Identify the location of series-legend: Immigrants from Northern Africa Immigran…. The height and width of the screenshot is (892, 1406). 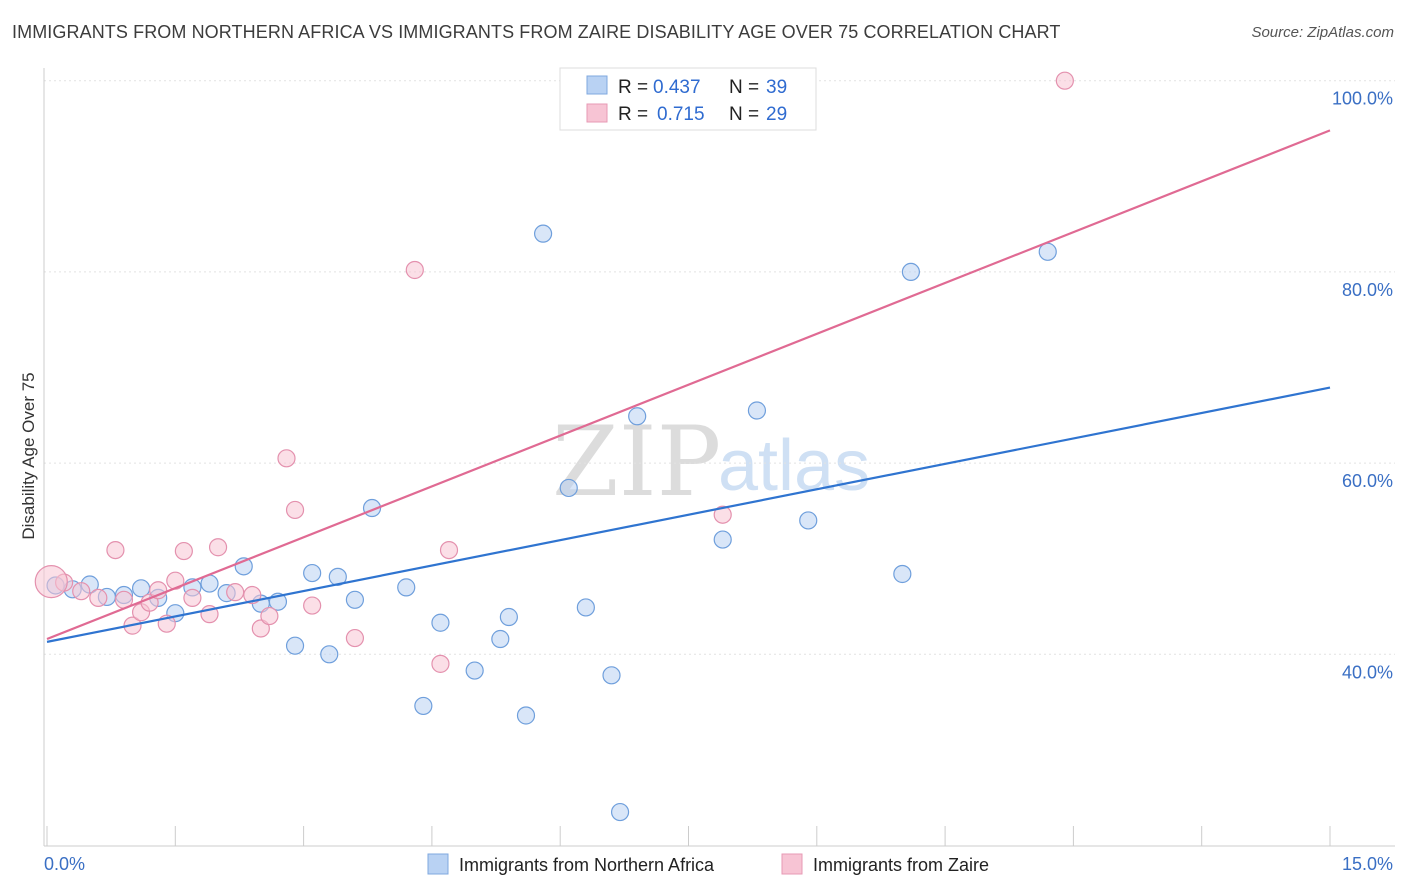
(708, 864).